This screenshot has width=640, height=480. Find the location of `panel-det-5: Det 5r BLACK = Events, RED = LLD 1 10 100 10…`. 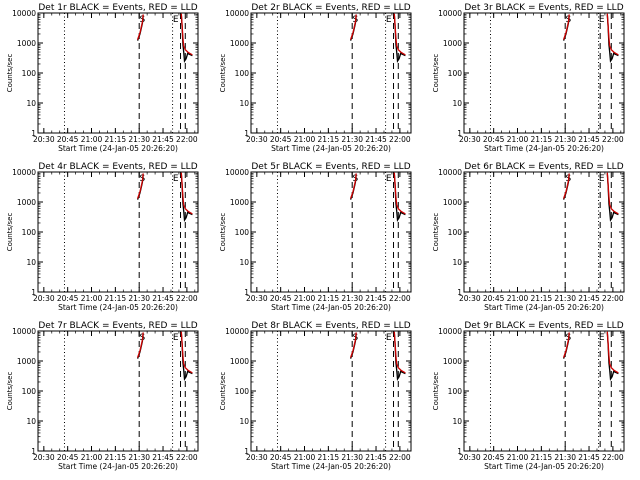

panel-det-5: Det 5r BLACK = Events, RED = LLD 1 10 100 10… is located at coordinates (315, 237).